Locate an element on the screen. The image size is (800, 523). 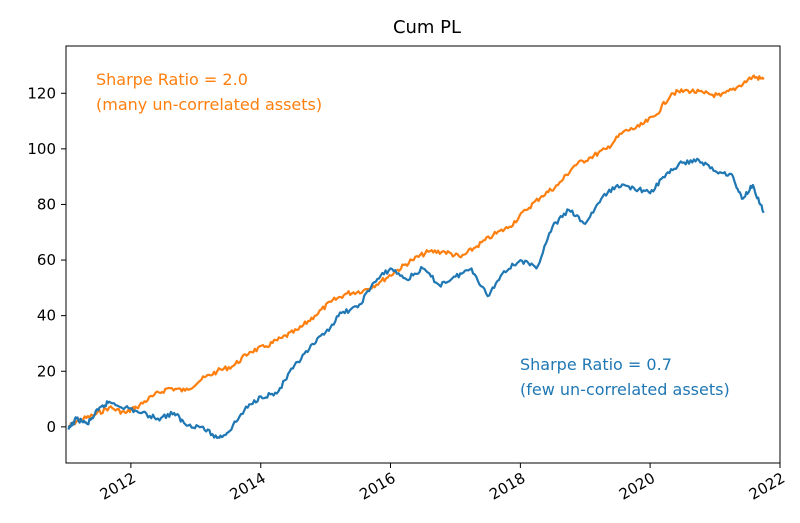
x-tick-label: 2018 is located at coordinates (507, 486).